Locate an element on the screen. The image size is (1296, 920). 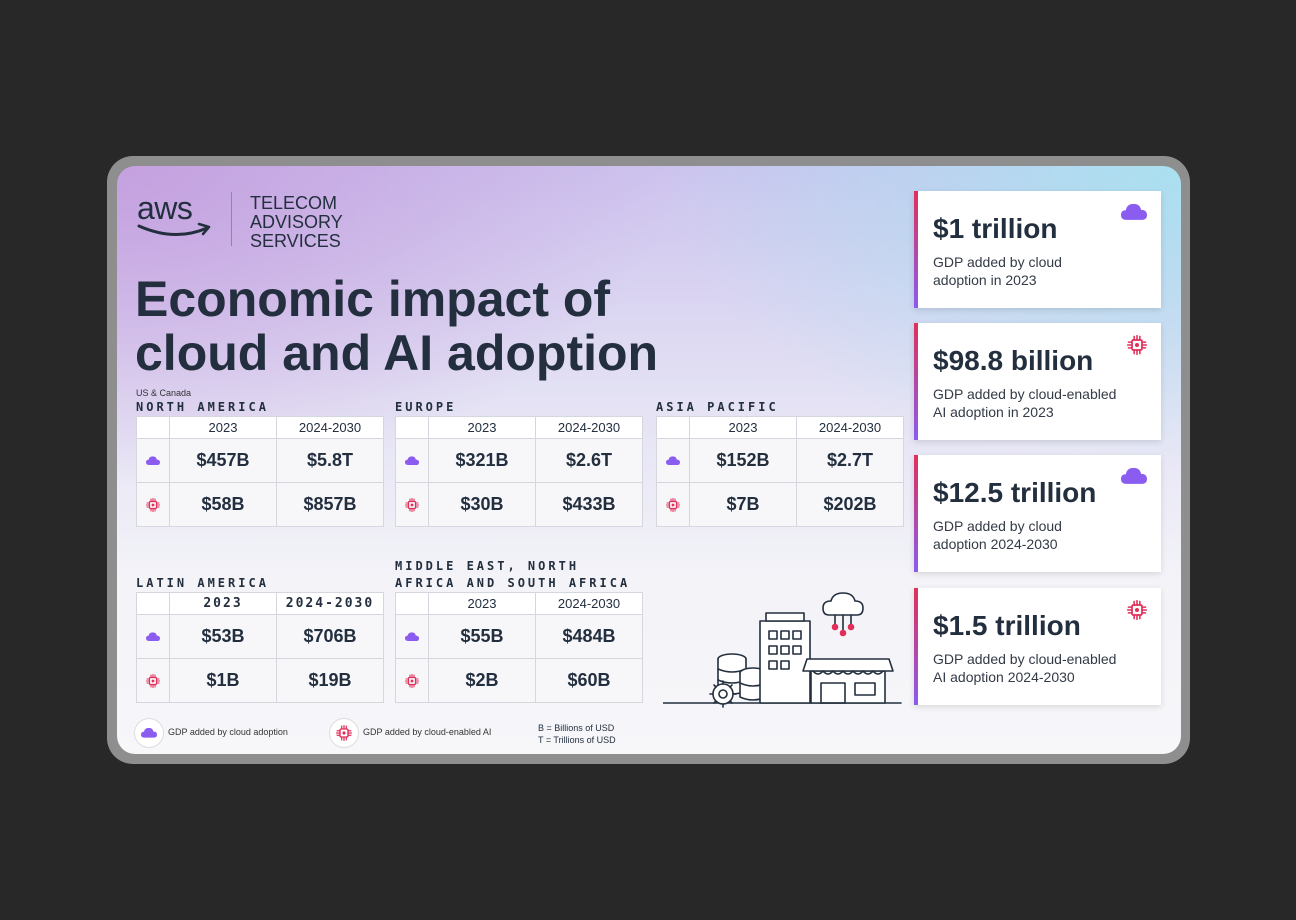
region-name: LATIN AMERICA is located at coordinates (202, 583).